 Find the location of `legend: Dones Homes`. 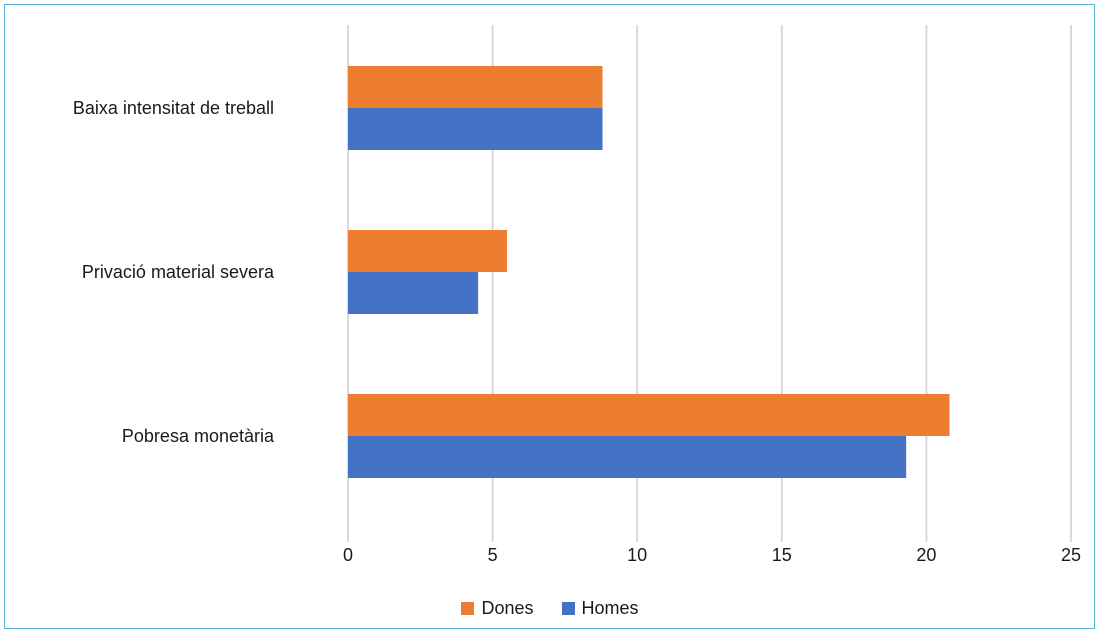

legend: Dones Homes is located at coordinates (550, 608).